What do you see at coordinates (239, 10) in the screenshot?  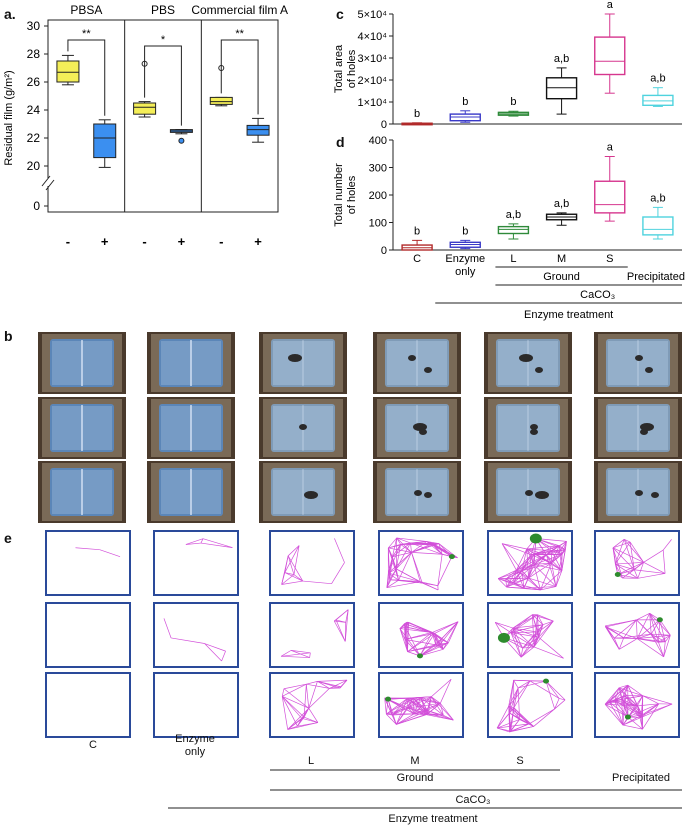 I see `group-title: Commercial film A` at bounding box center [239, 10].